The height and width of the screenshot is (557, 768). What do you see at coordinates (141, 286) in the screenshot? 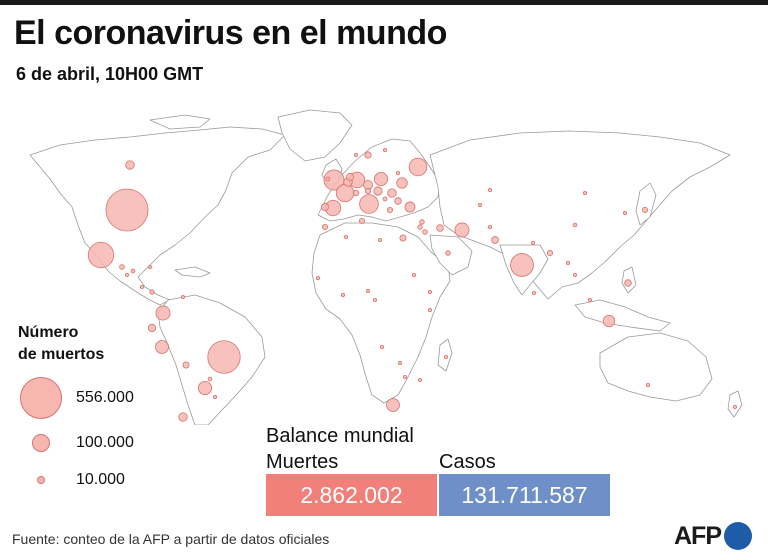
I see `bubble-costa-rica` at bounding box center [141, 286].